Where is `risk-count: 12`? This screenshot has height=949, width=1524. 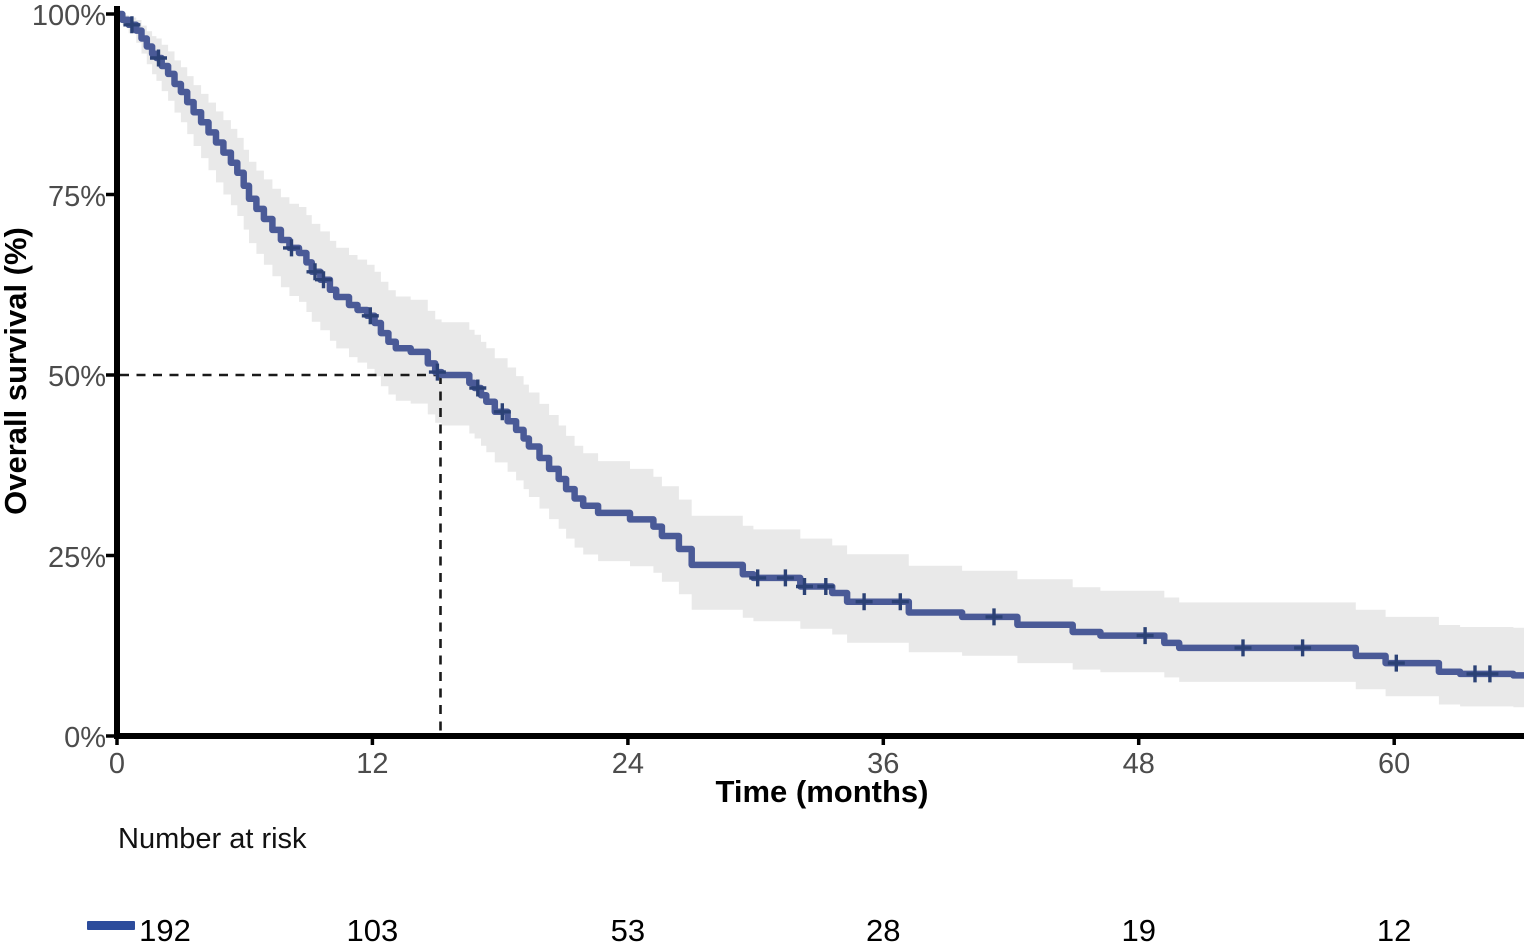
risk-count: 12 is located at coordinates (1394, 930).